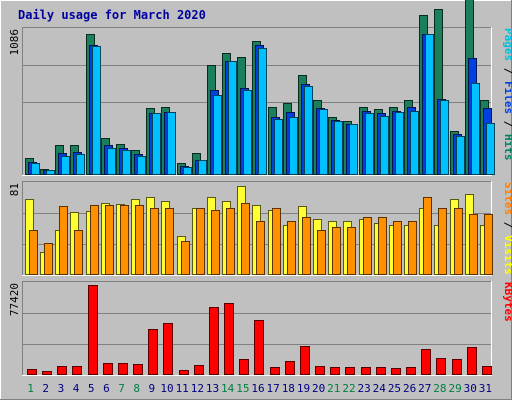  I want to click on x-tick-label-day-8: 8, so click(136, 388).